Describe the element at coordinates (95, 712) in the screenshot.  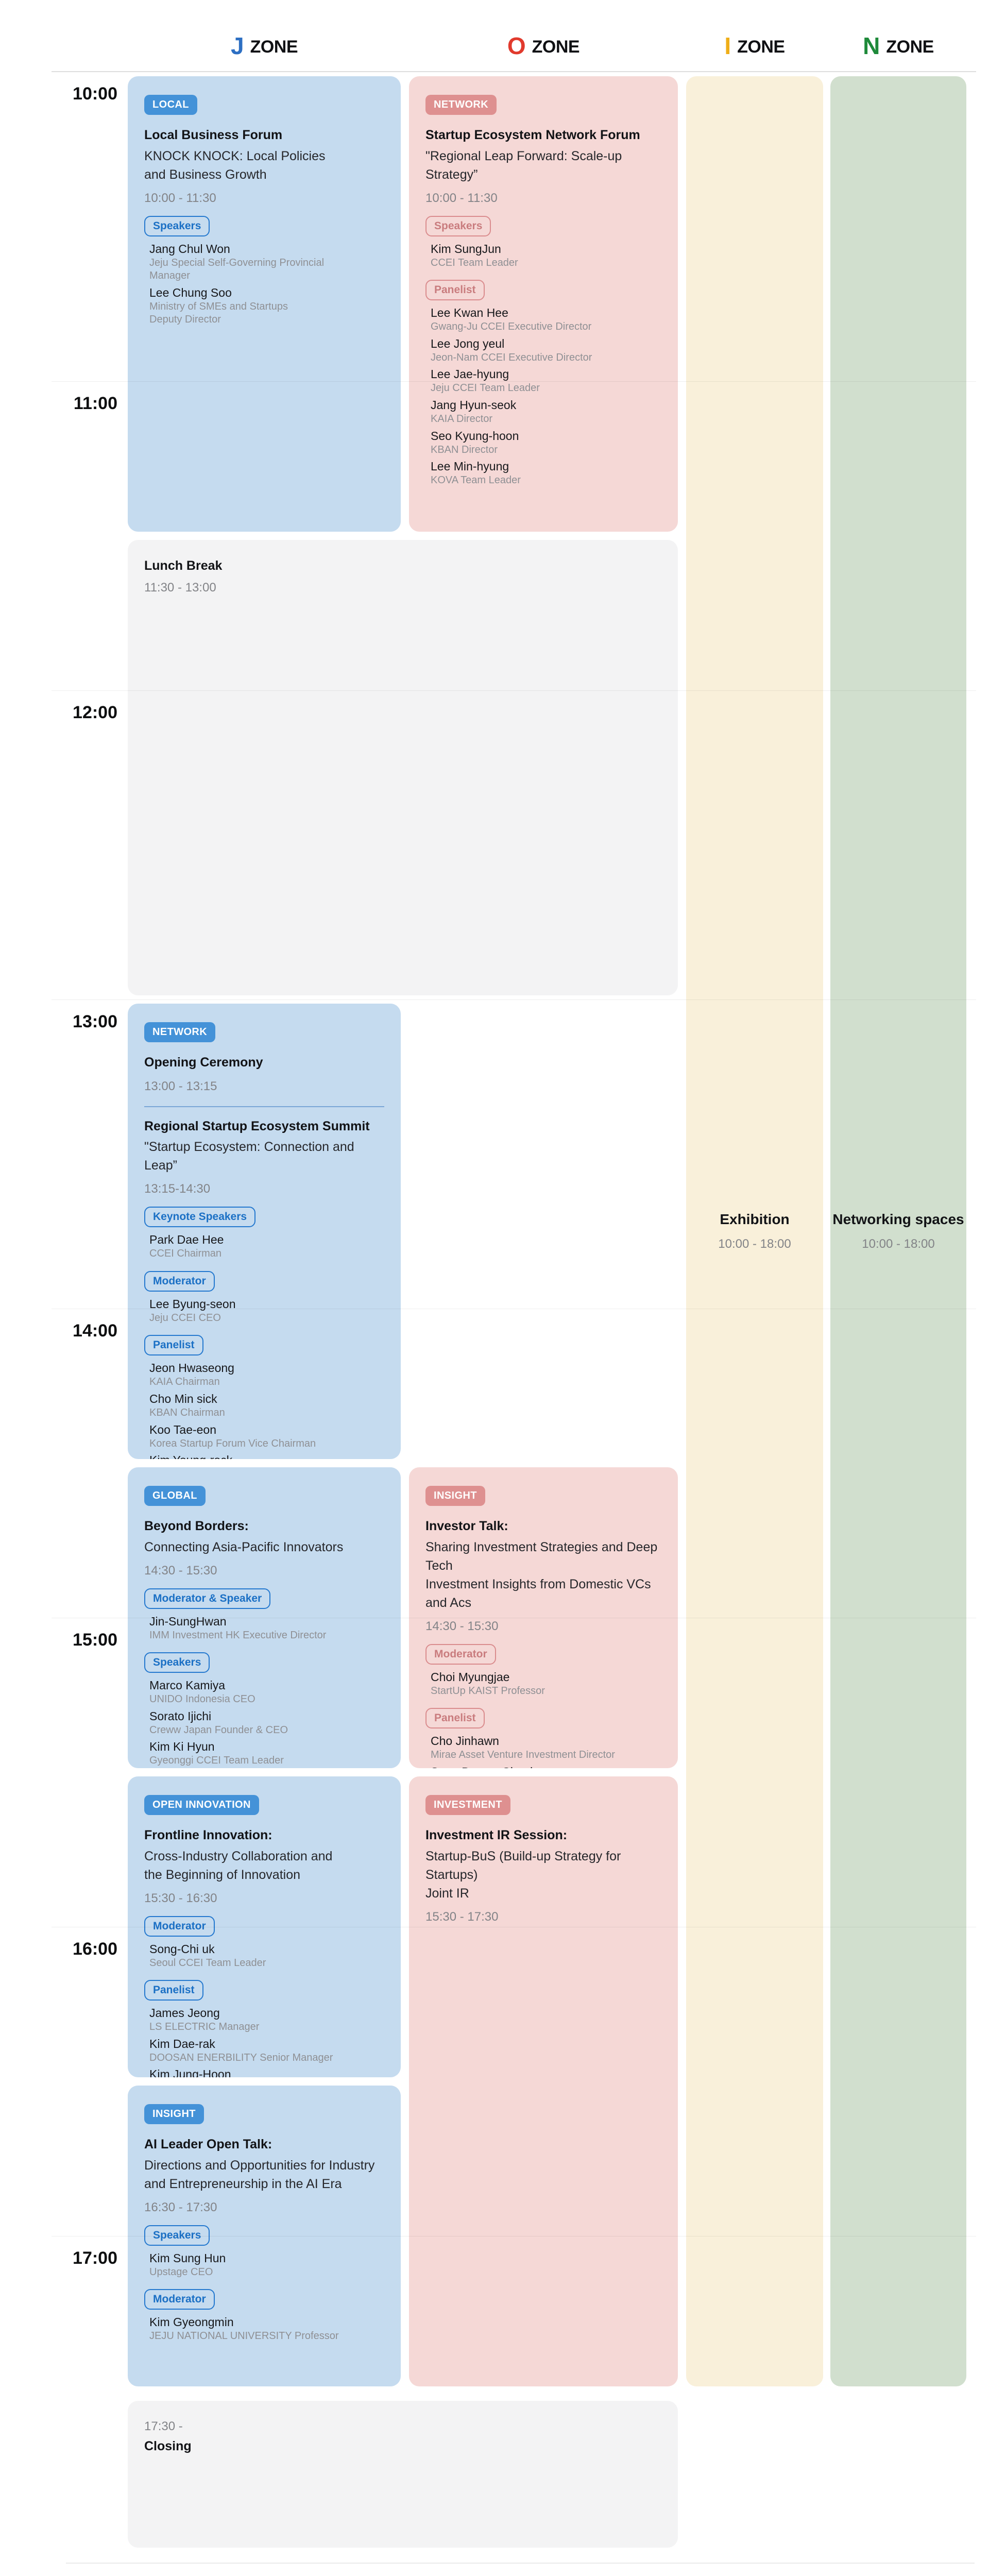
I see `time-label-12-00: 12:00` at that location.